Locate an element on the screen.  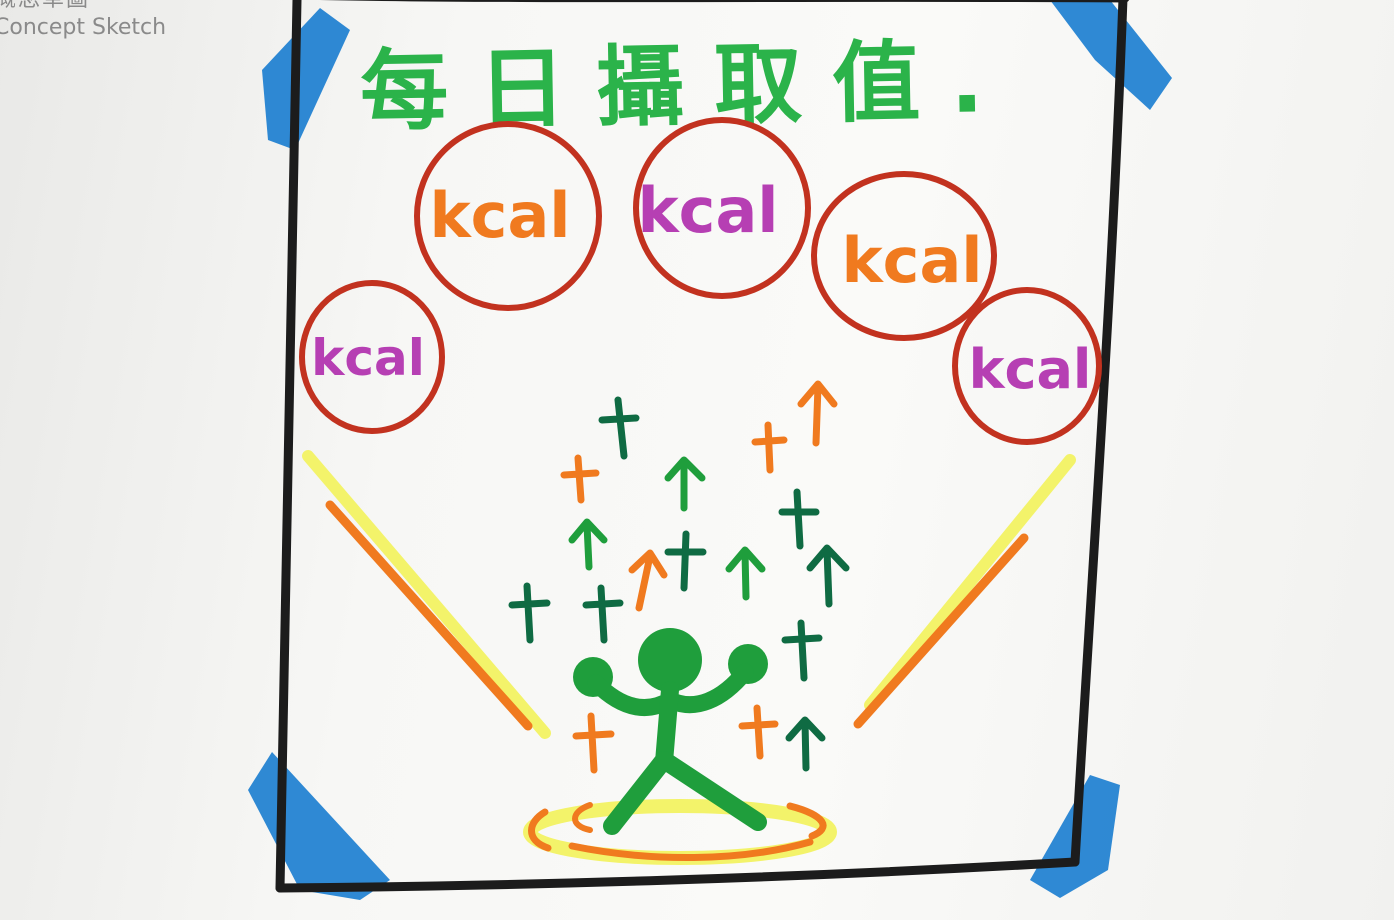
ground-glow is located at coordinates (680, 832).